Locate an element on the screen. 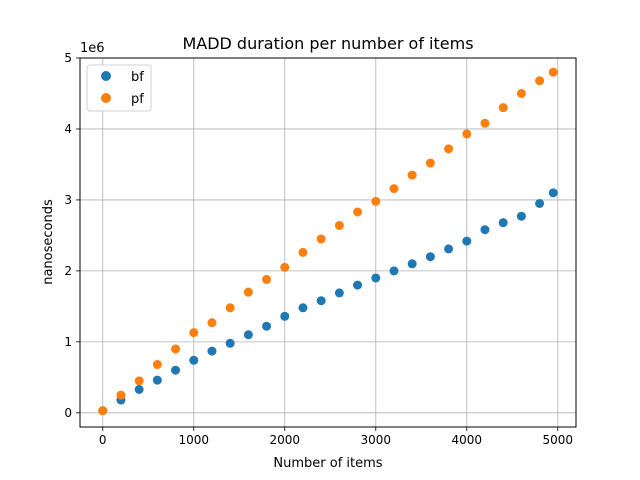 The image size is (640, 480). x-tick-label: 4000 is located at coordinates (467, 440).